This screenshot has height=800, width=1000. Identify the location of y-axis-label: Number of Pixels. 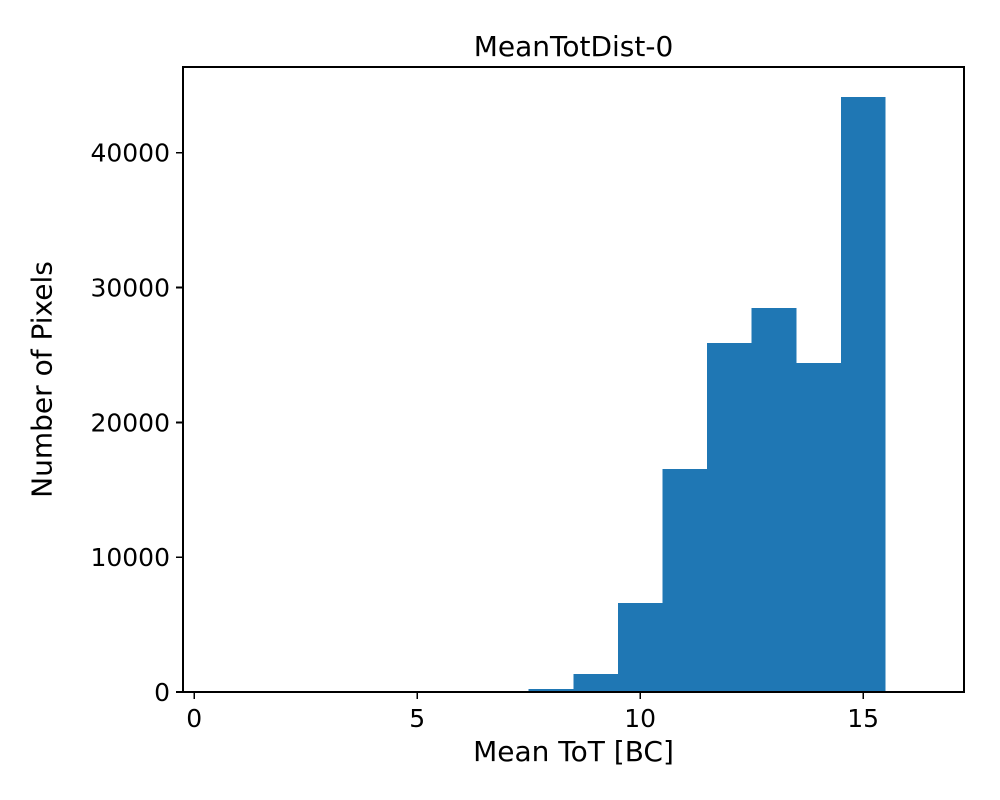
(42, 379).